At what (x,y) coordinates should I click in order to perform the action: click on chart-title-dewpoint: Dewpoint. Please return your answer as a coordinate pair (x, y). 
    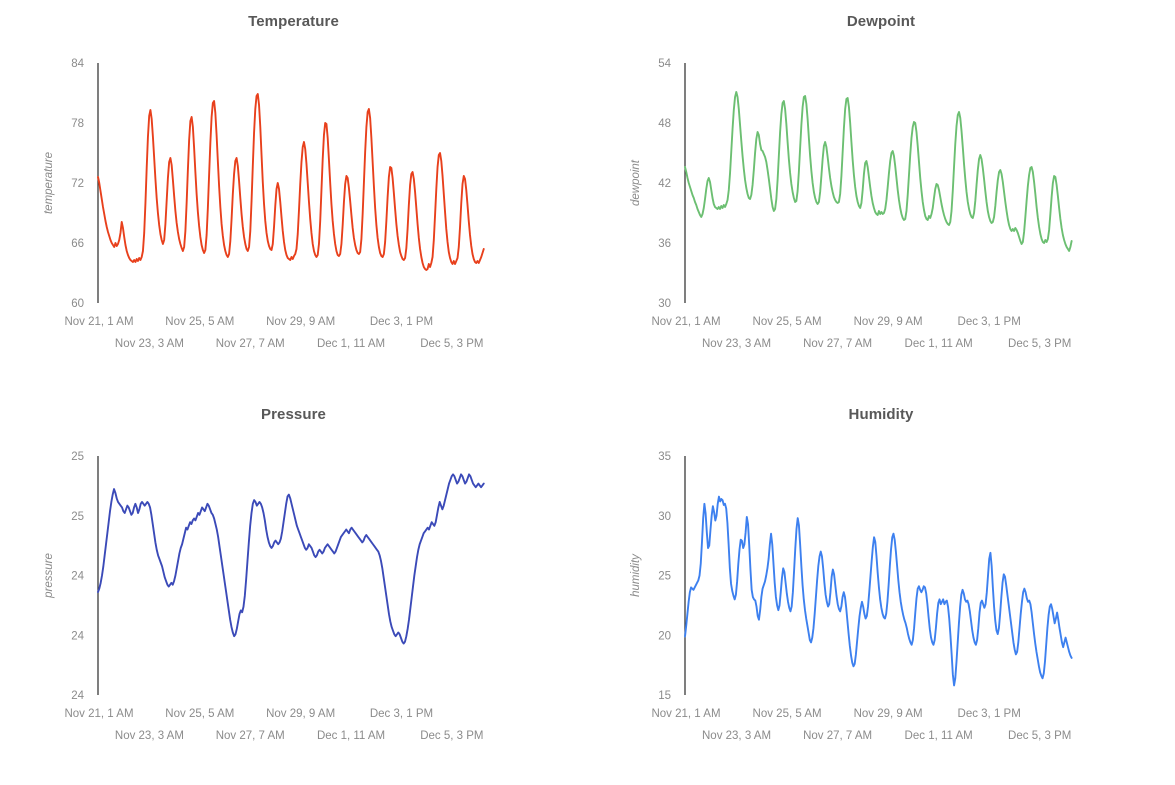
    Looking at the image, I should click on (881, 21).